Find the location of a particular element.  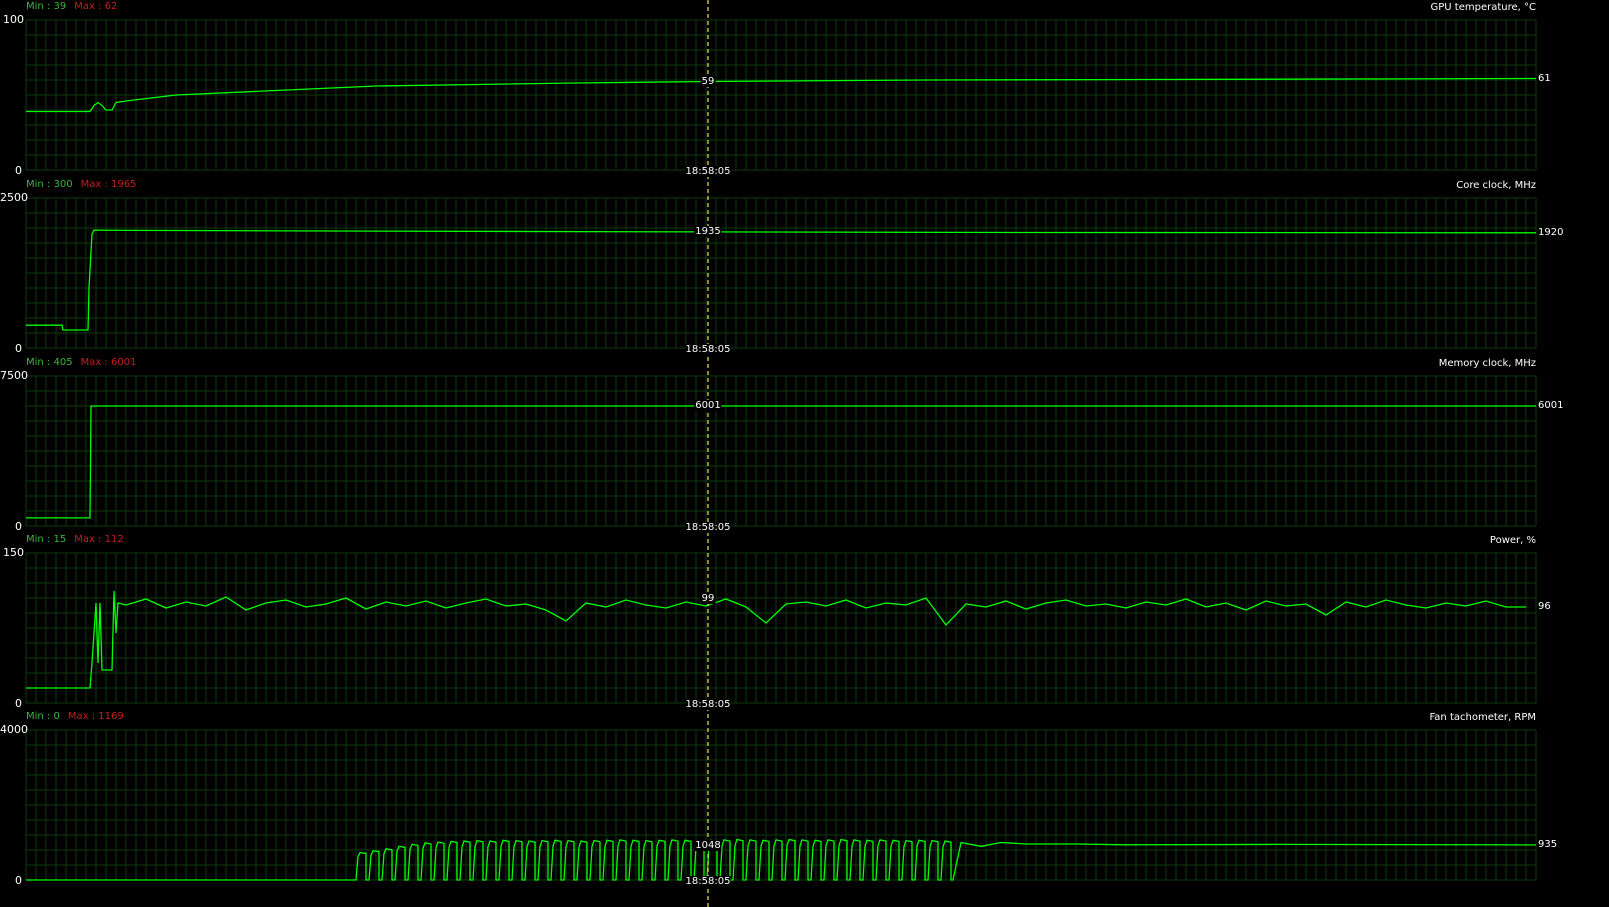

min-max-readout: Min : 0 Max : 1169 is located at coordinates (75, 716).